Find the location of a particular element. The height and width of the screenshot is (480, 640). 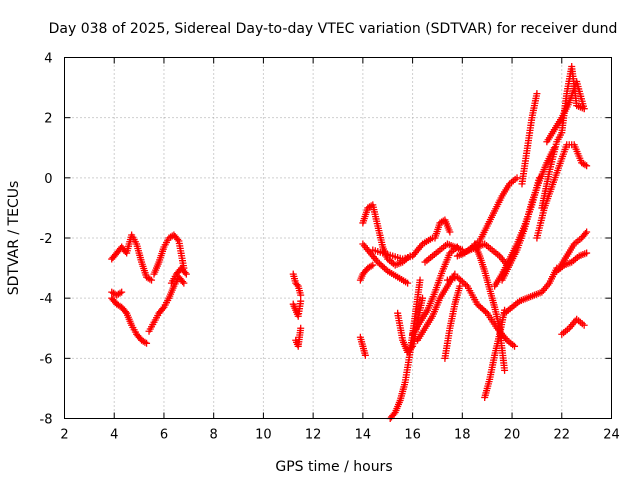

y-axis-label: SDTVAR / TECUs is located at coordinates (14, 238).